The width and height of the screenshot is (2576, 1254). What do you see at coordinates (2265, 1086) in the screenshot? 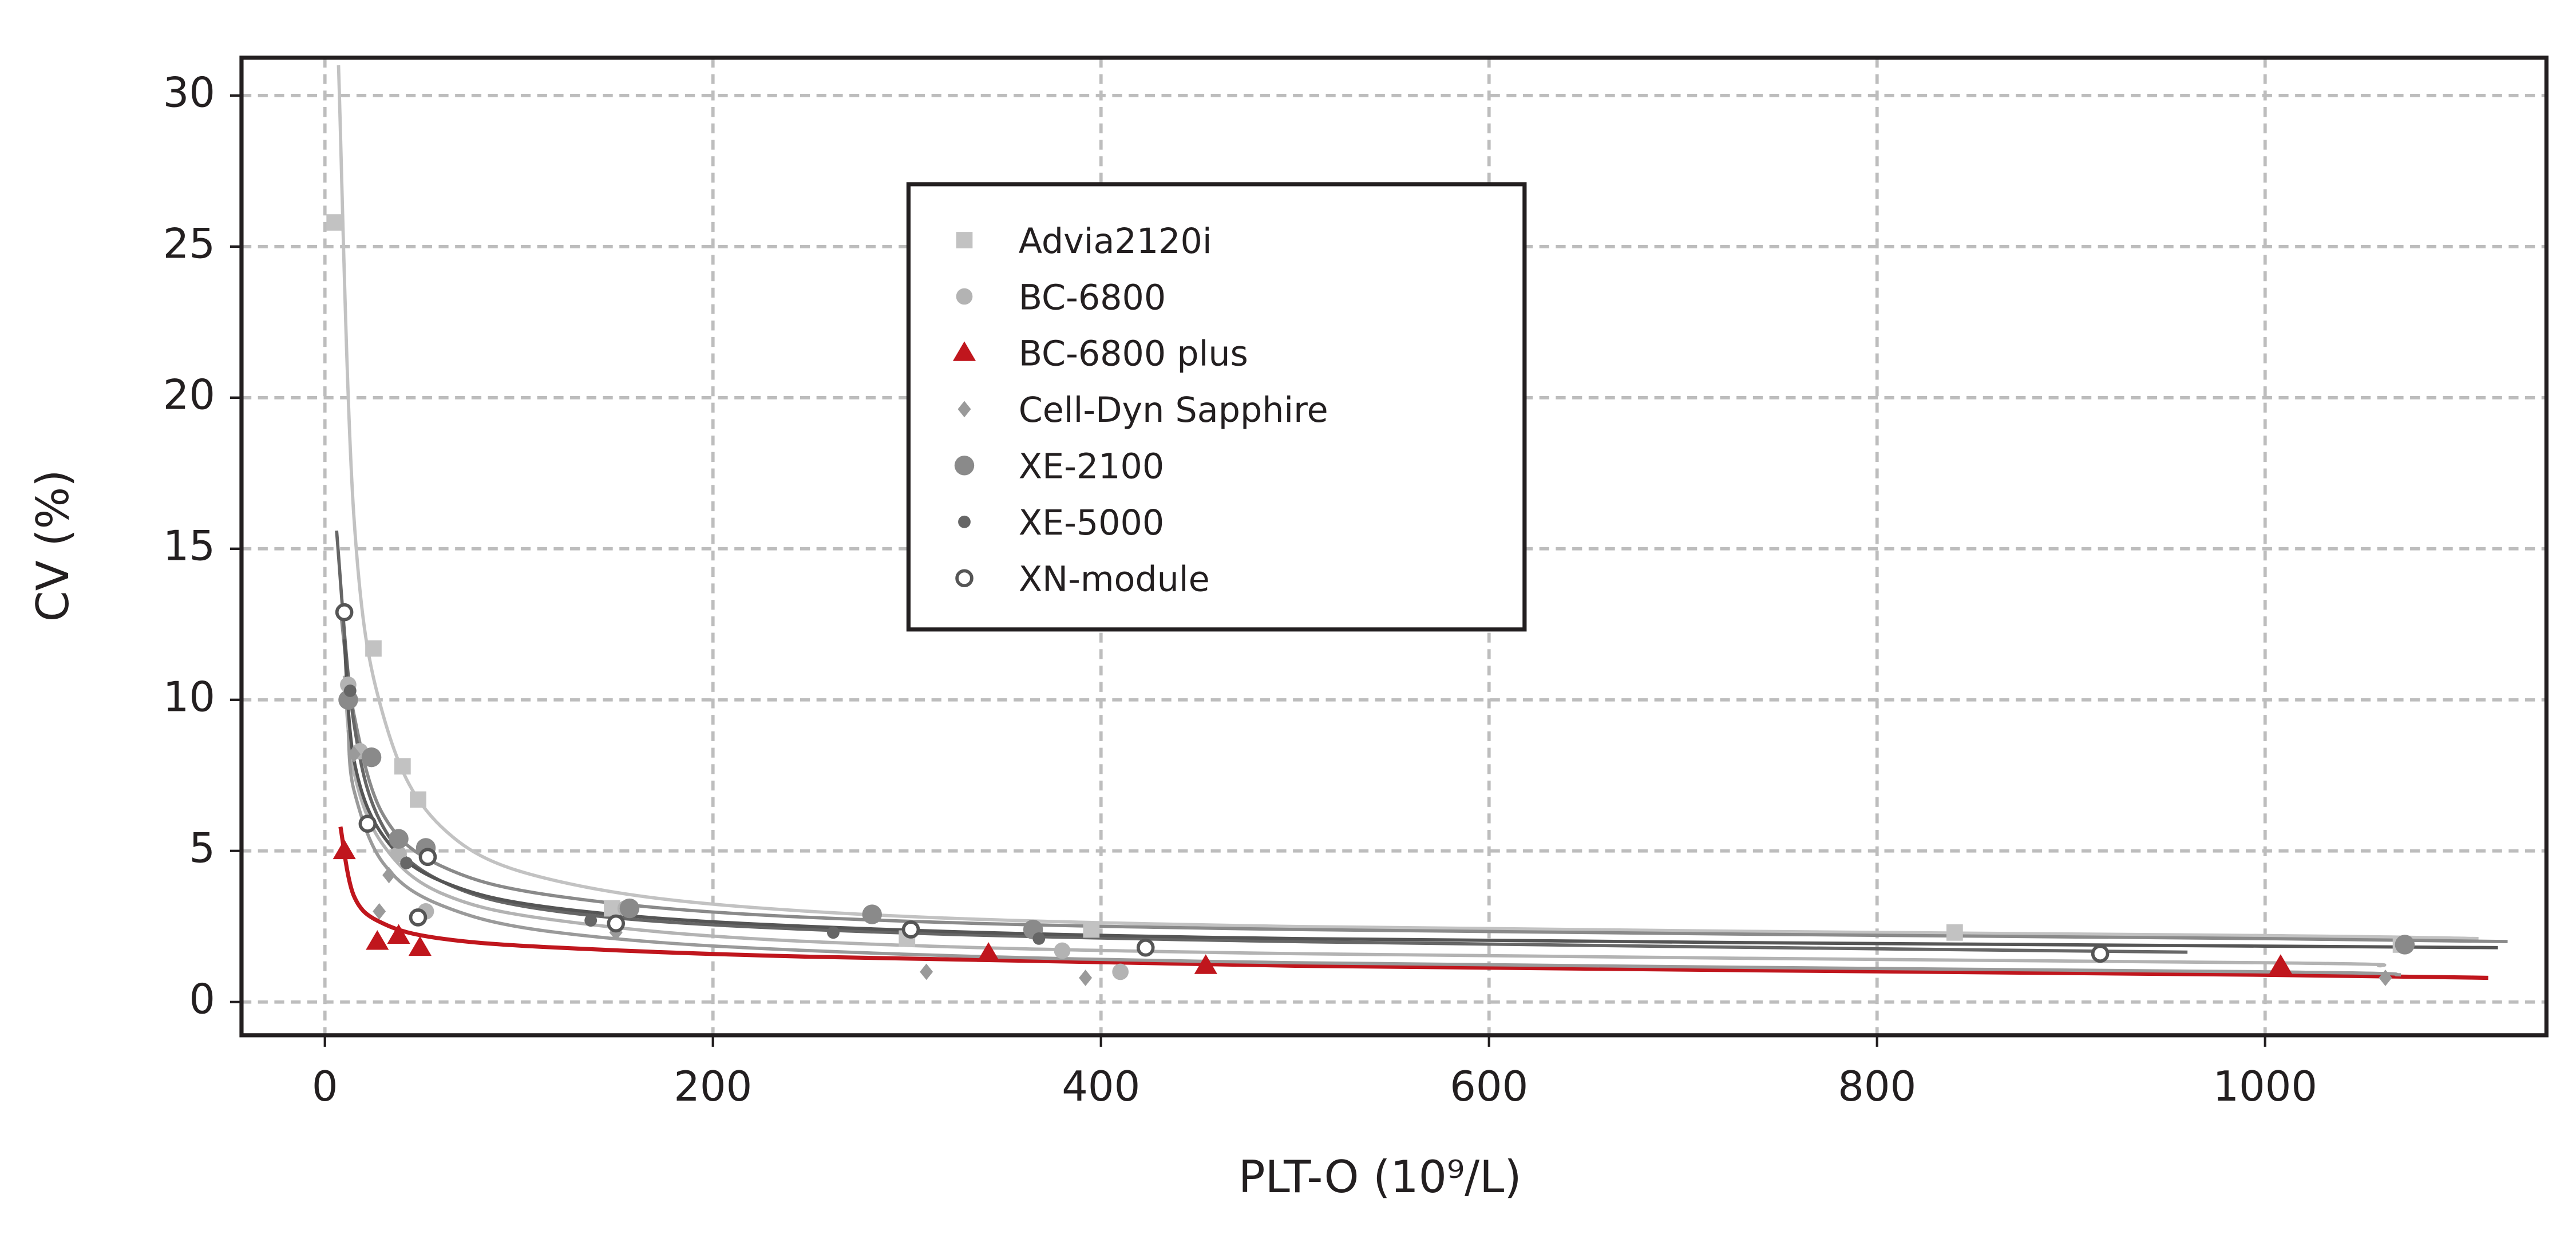
I see `x-tick-label: 1000` at bounding box center [2265, 1086].